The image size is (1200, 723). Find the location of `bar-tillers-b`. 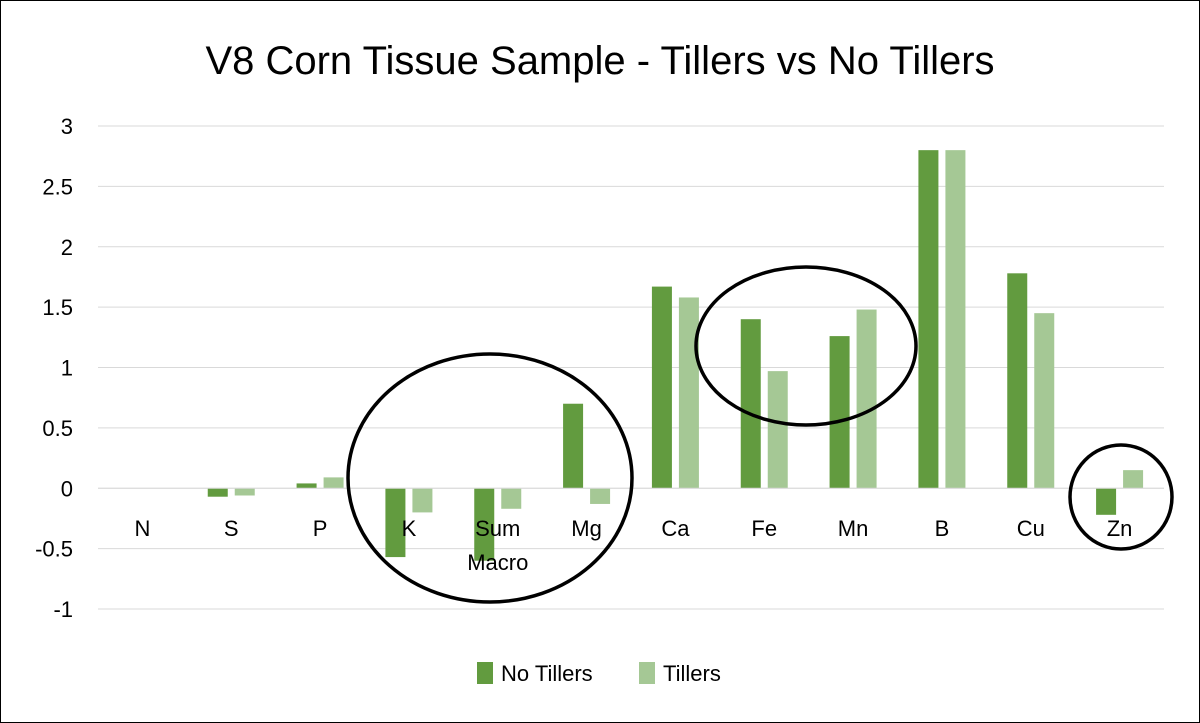

bar-tillers-b is located at coordinates (955, 319).